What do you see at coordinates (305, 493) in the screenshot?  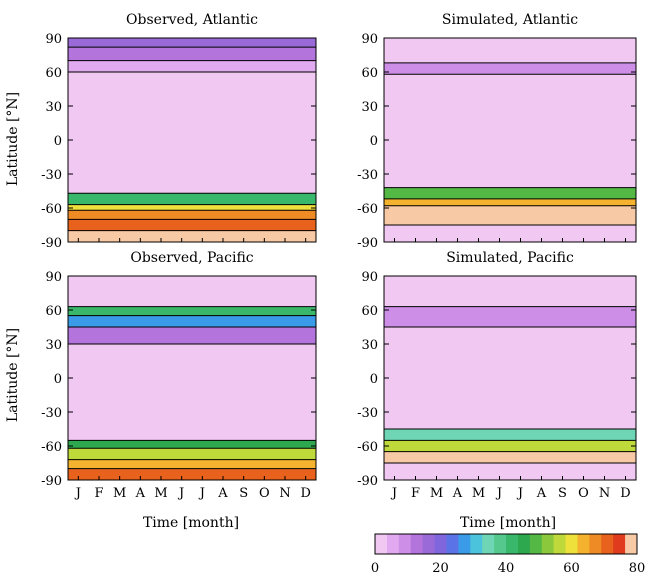 I see `xtick-label: D` at bounding box center [305, 493].